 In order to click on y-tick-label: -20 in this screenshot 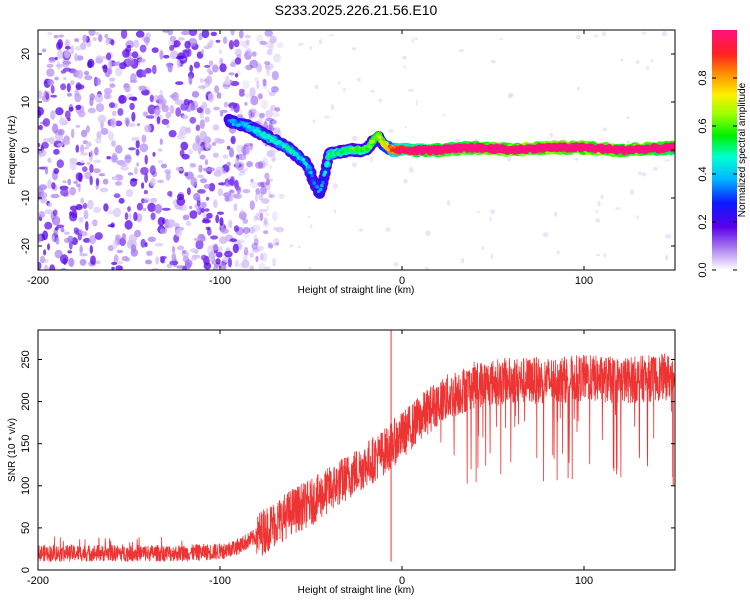, I will do `click(26, 246)`.